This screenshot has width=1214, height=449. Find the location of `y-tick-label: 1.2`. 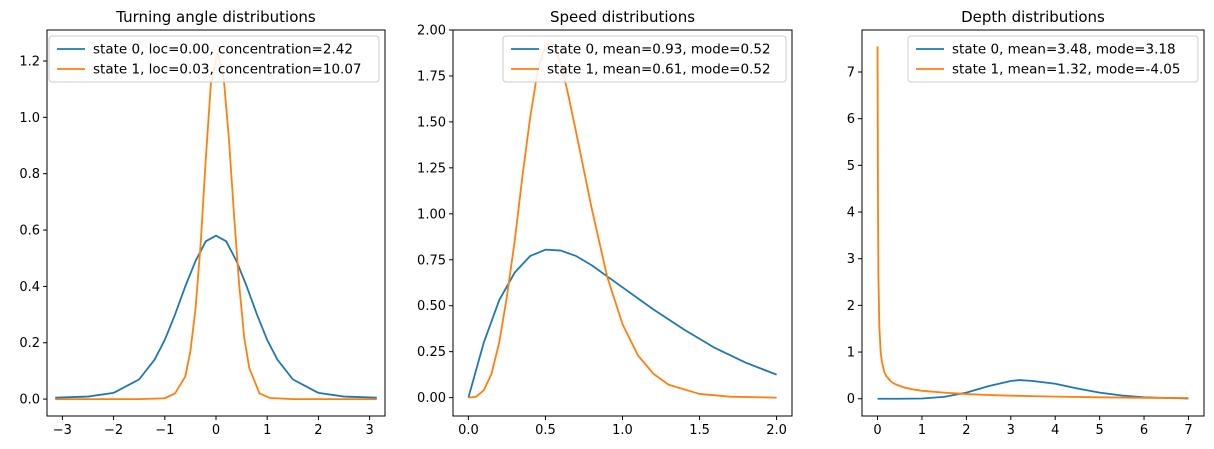

y-tick-label: 1.2 is located at coordinates (29, 61).